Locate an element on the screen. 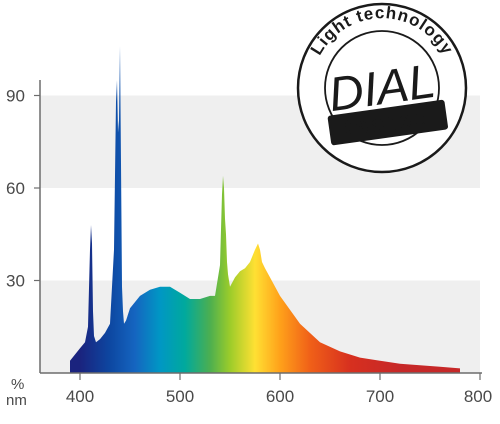 This screenshot has width=500, height=424. x-ticks: 400 500 600 700 800 is located at coordinates (279, 389).